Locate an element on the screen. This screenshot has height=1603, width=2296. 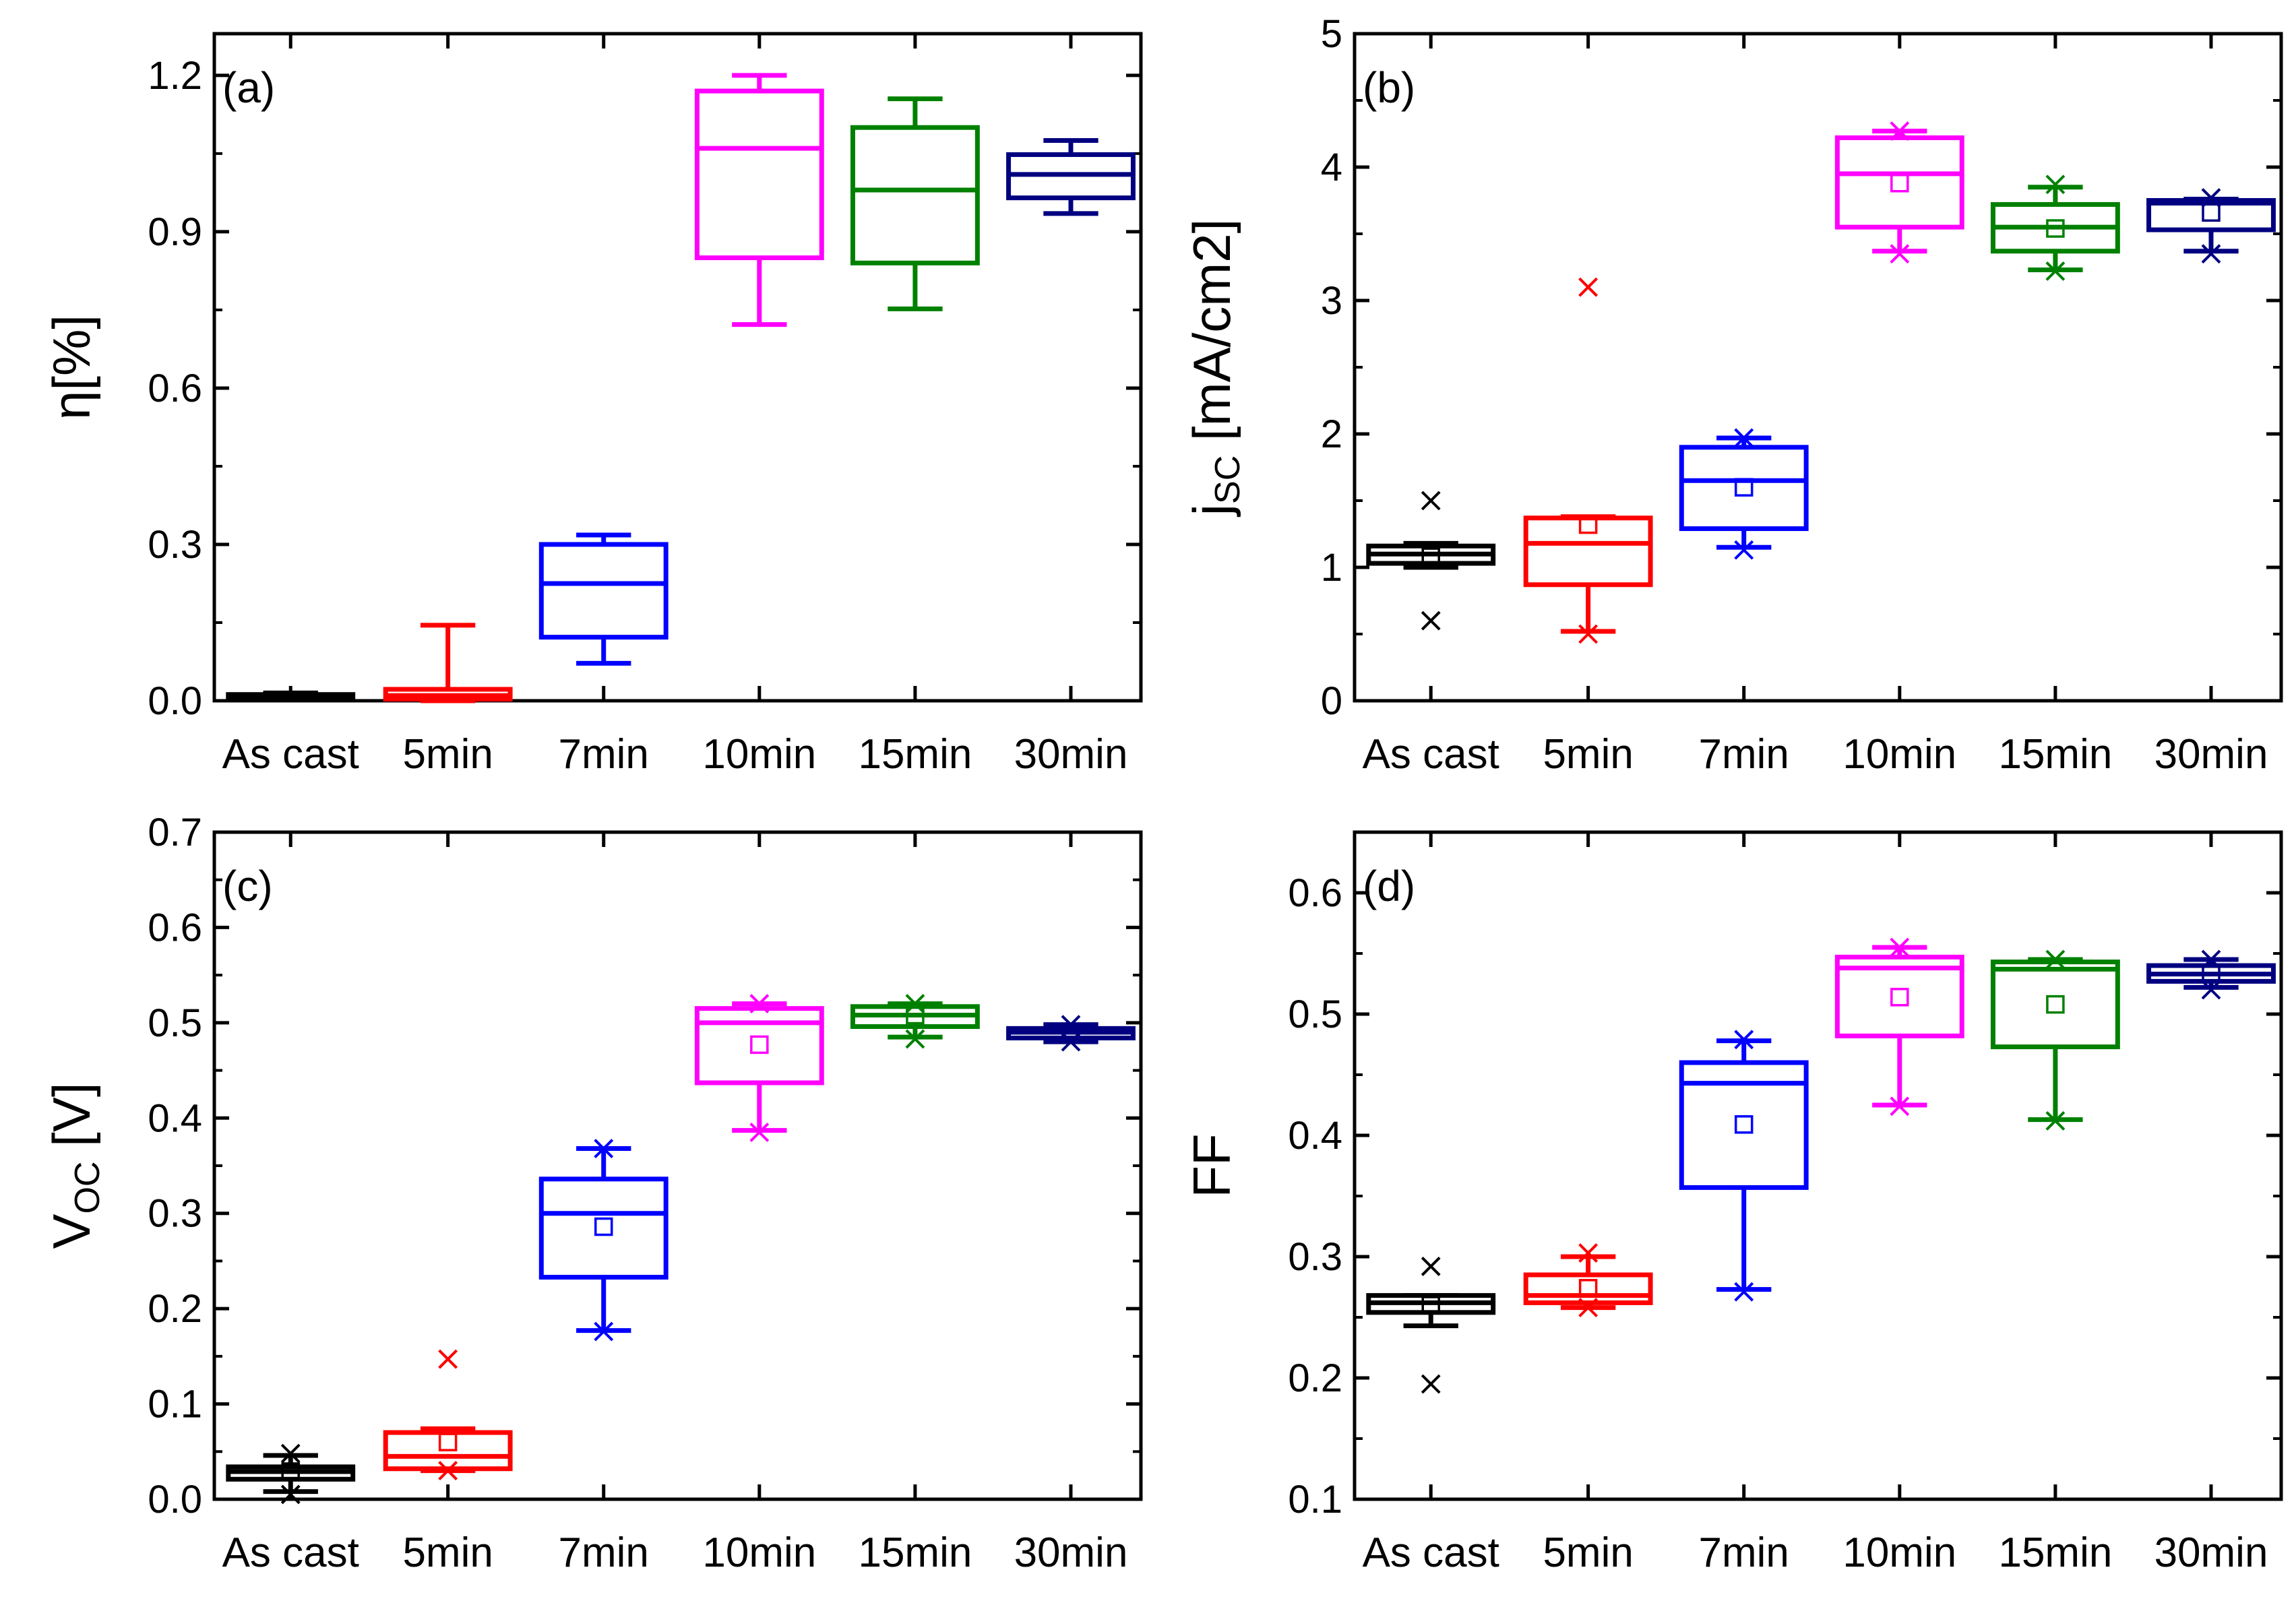
y-axis-label-unit: [mA/cm2] is located at coordinates (1211, 337).